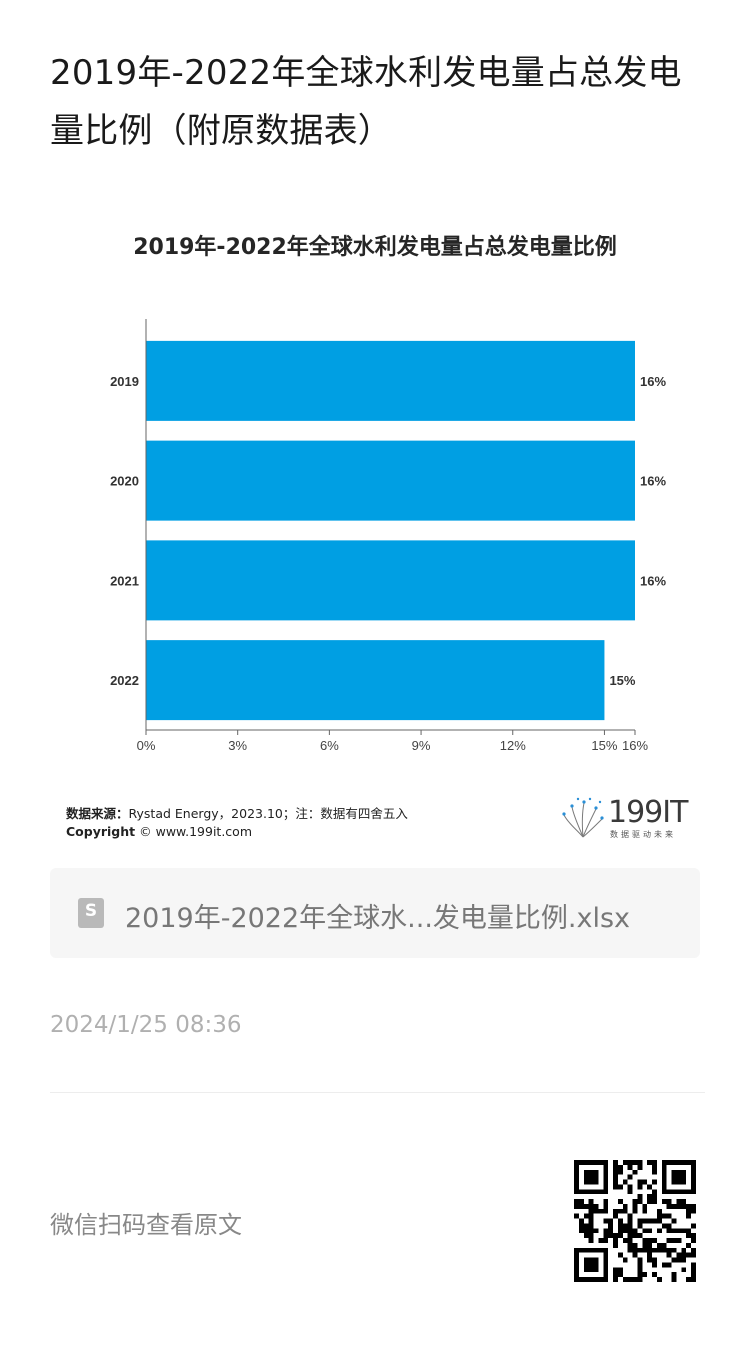 The width and height of the screenshot is (750, 1349). I want to click on x-tick-label-16: 16%, so click(635, 745).